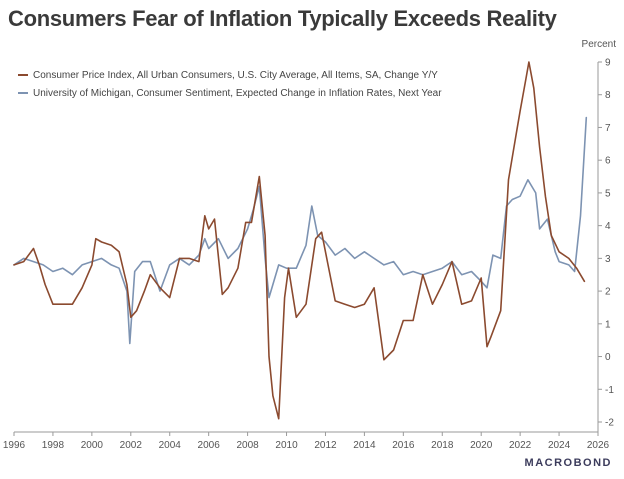 The height and width of the screenshot is (479, 624). I want to click on y-tick-label: 0, so click(608, 357).